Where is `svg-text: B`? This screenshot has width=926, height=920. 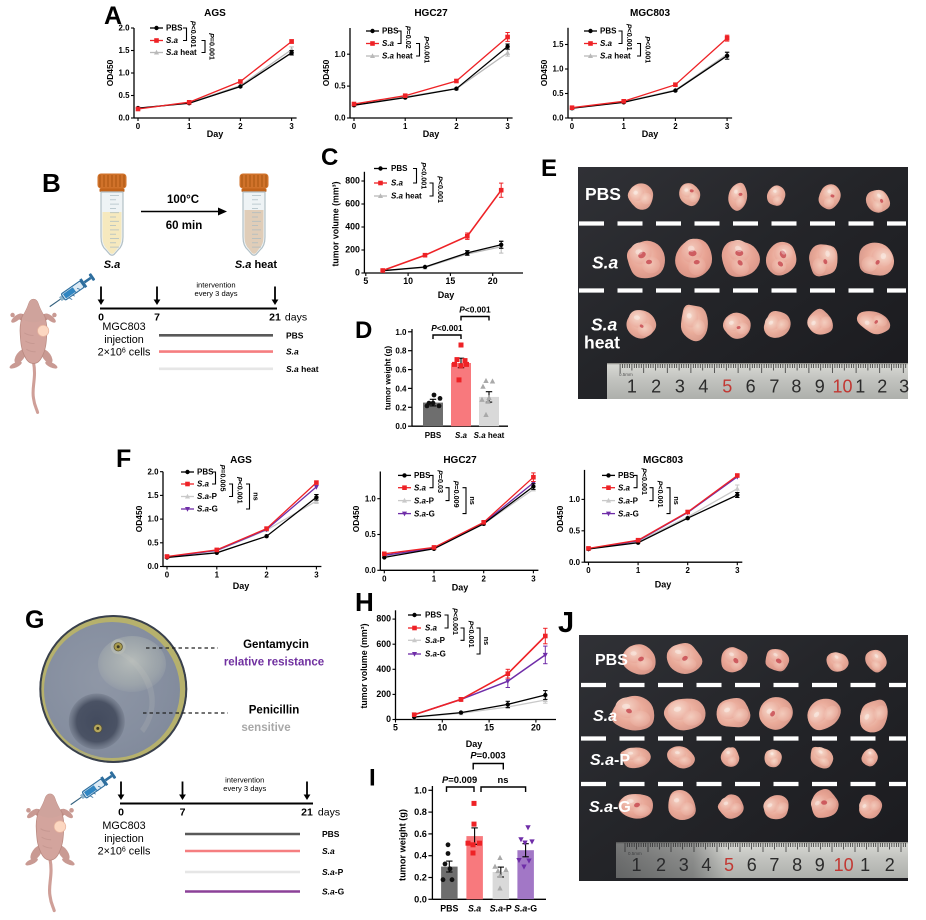 svg-text: B is located at coordinates (51, 183).